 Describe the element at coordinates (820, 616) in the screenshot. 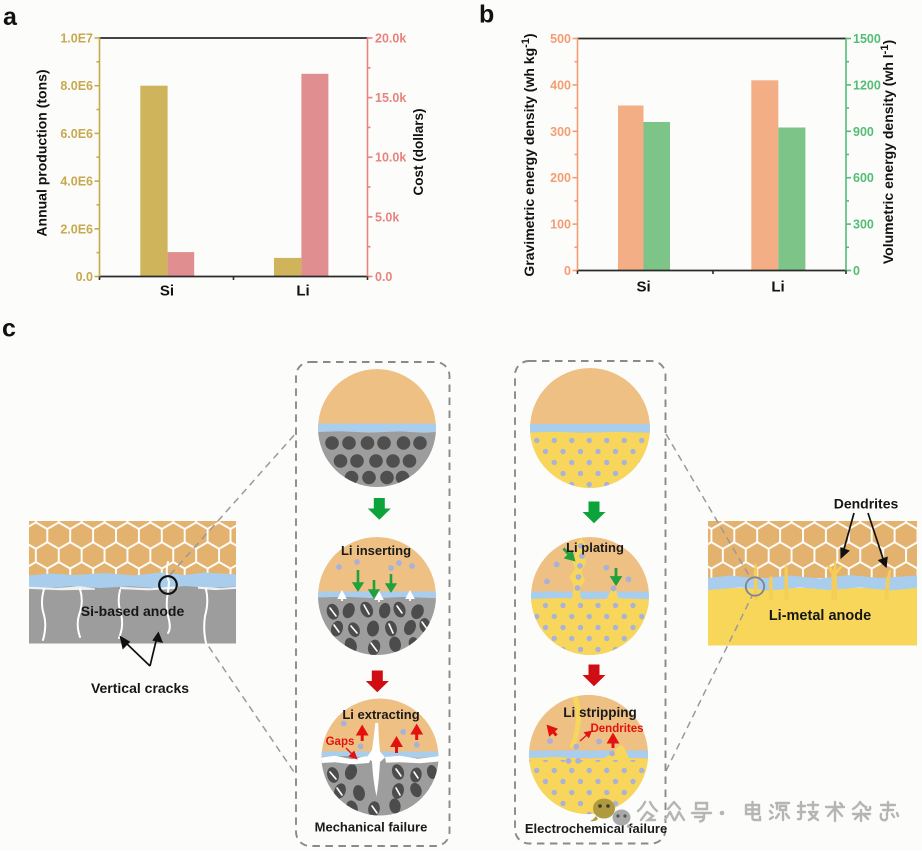

I see `svg-text: Li-metal anode` at that location.